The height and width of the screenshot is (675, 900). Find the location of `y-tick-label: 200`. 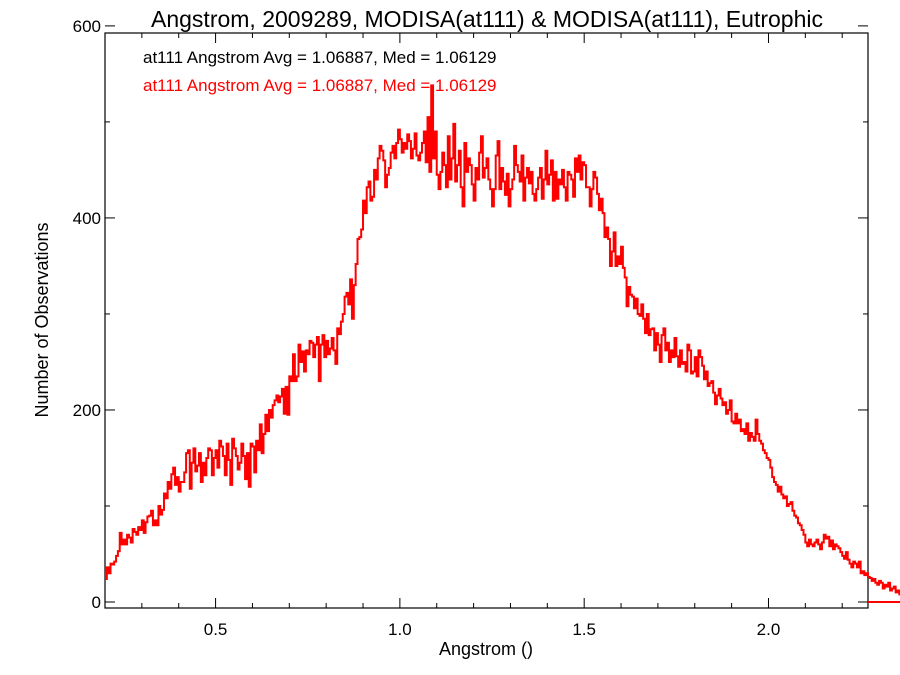

y-tick-label: 200 is located at coordinates (87, 410).